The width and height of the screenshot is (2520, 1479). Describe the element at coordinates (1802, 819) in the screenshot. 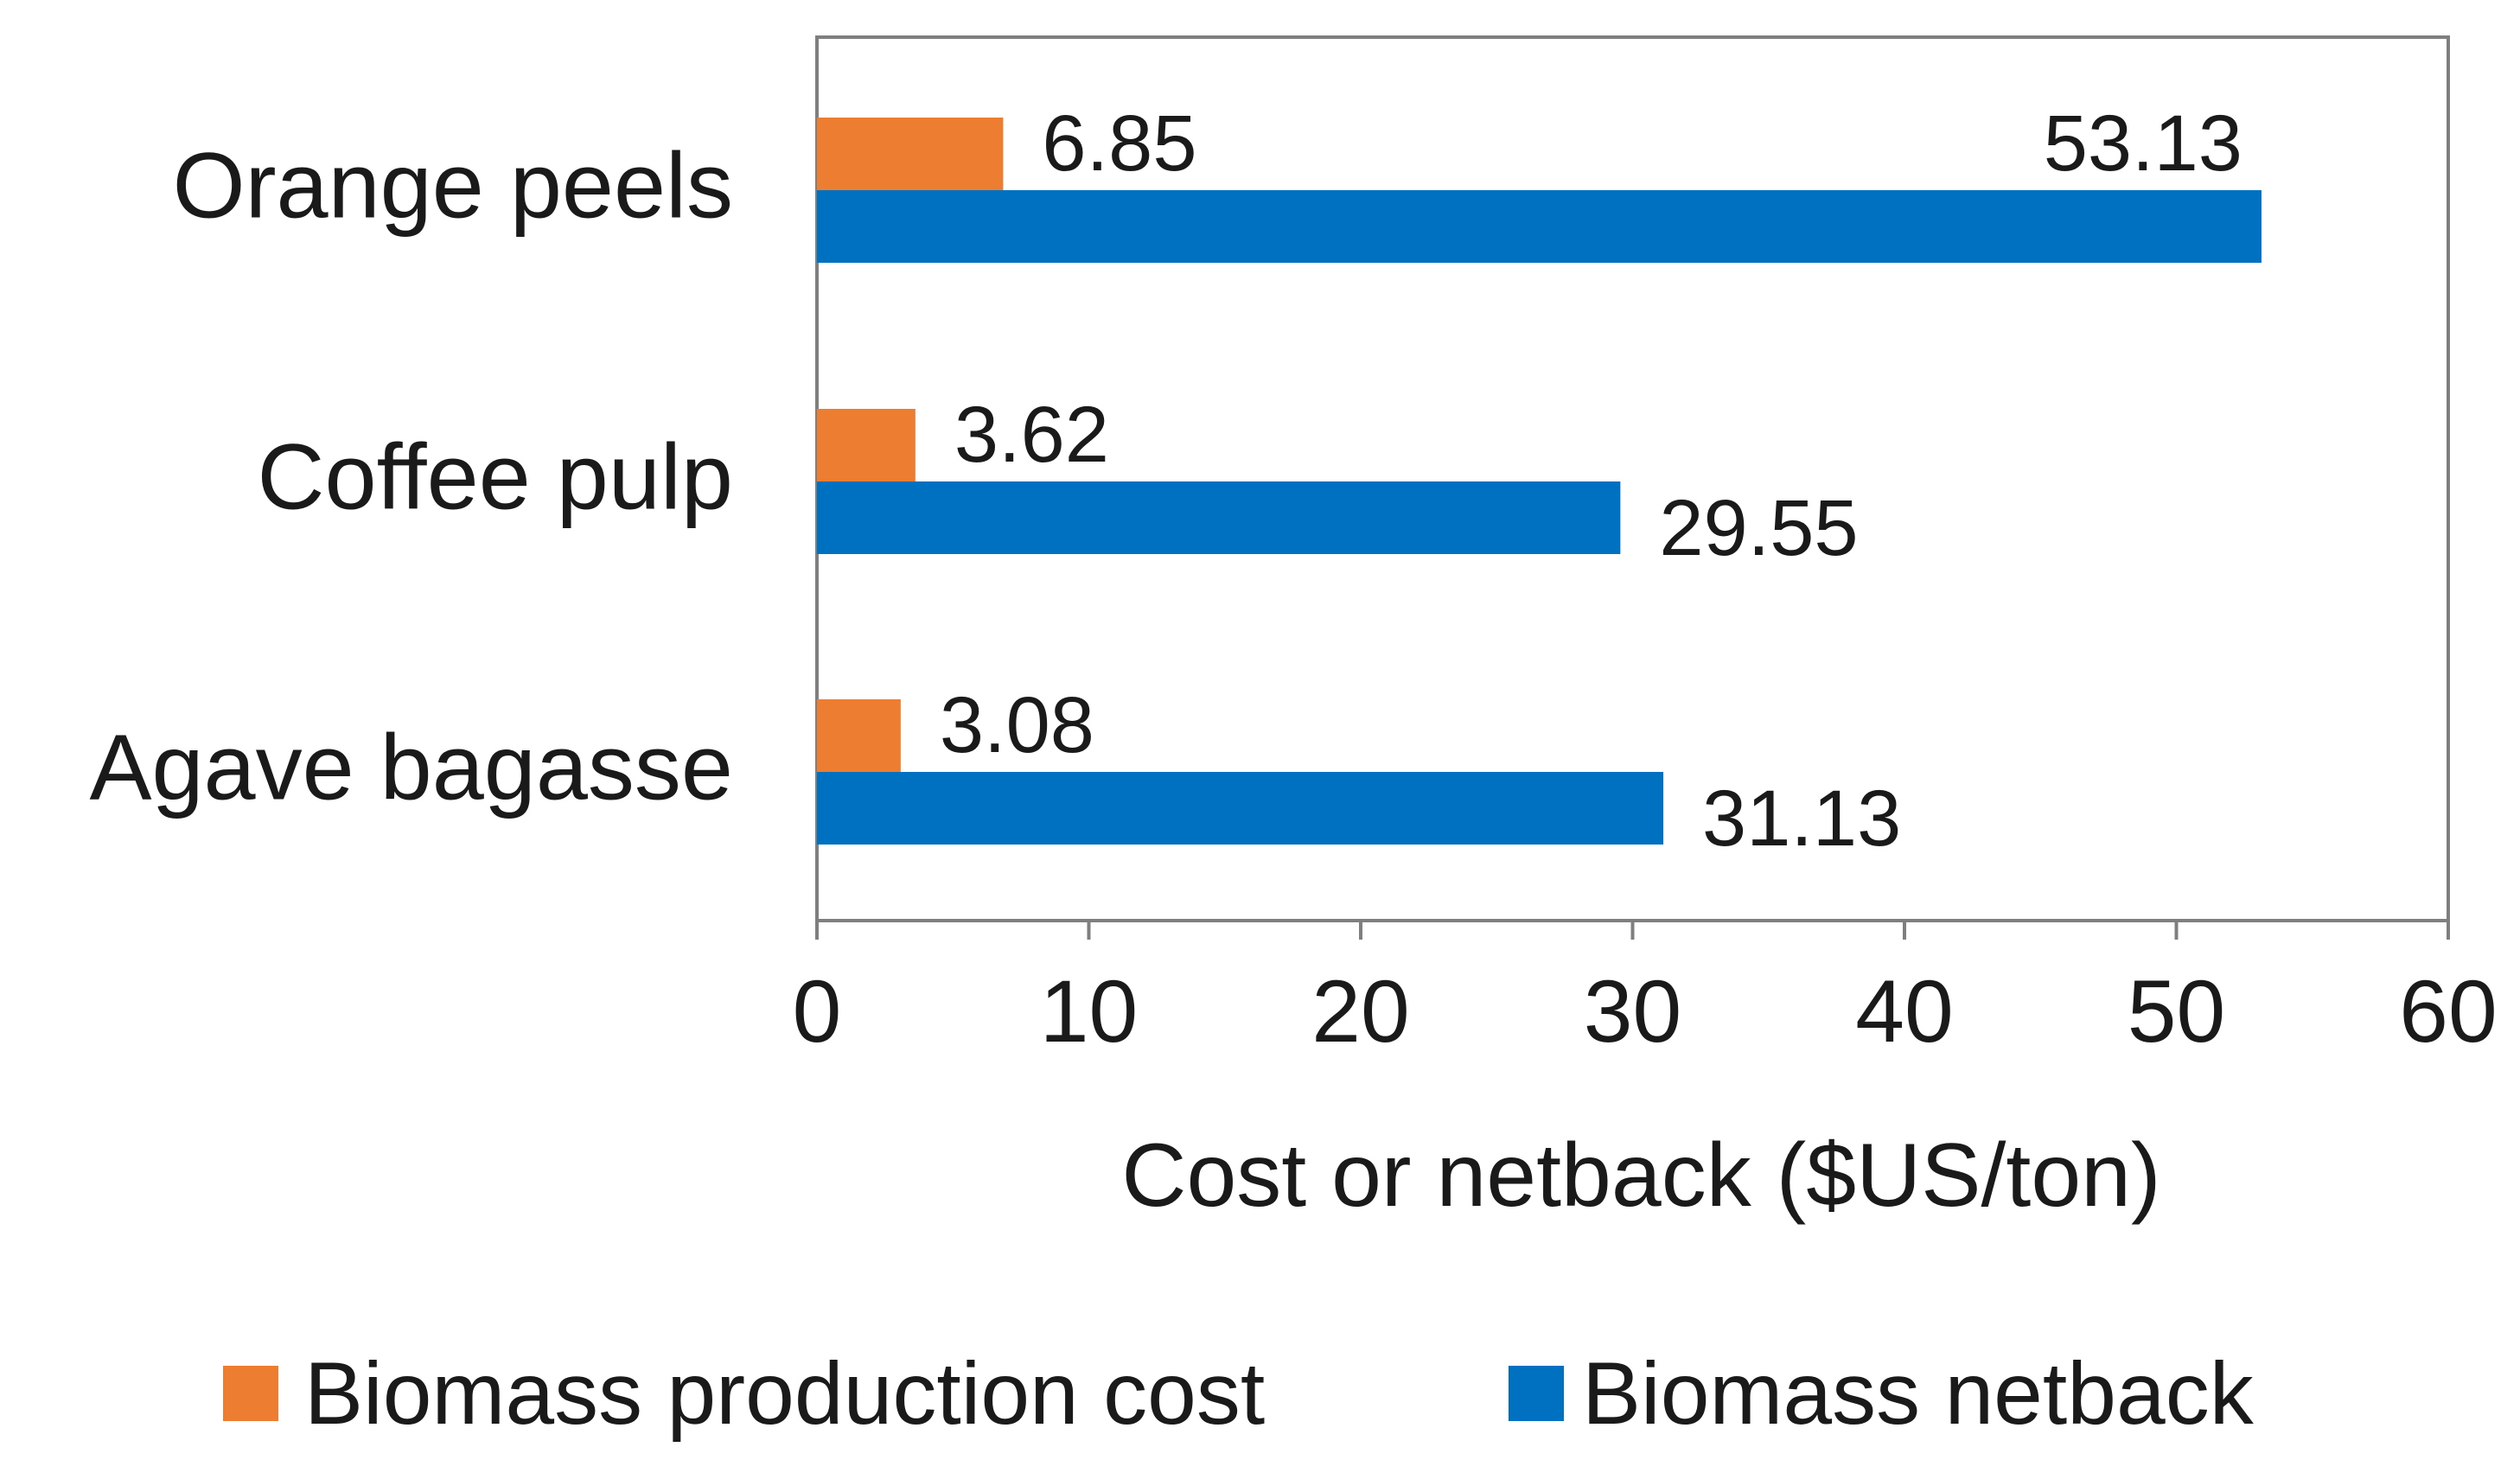

I see `value-label-biomass-netback-agave-bagasse: 31.13` at that location.